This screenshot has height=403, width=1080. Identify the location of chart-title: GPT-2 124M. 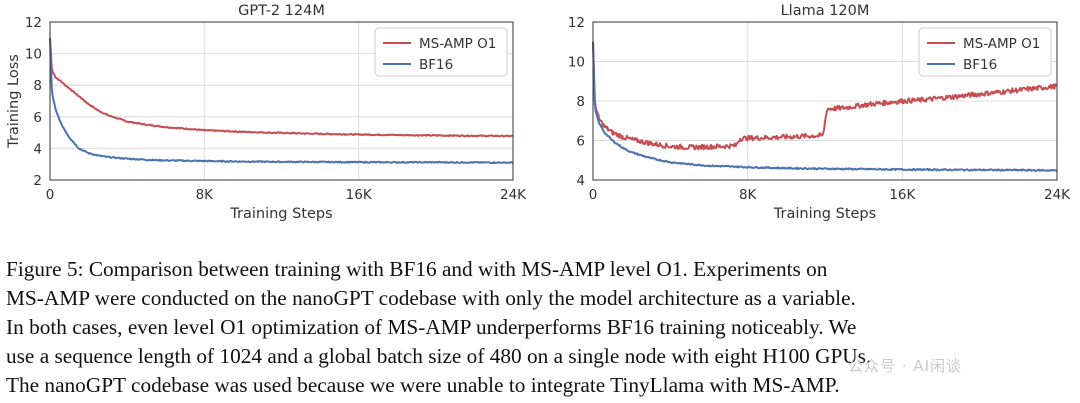
(281, 11).